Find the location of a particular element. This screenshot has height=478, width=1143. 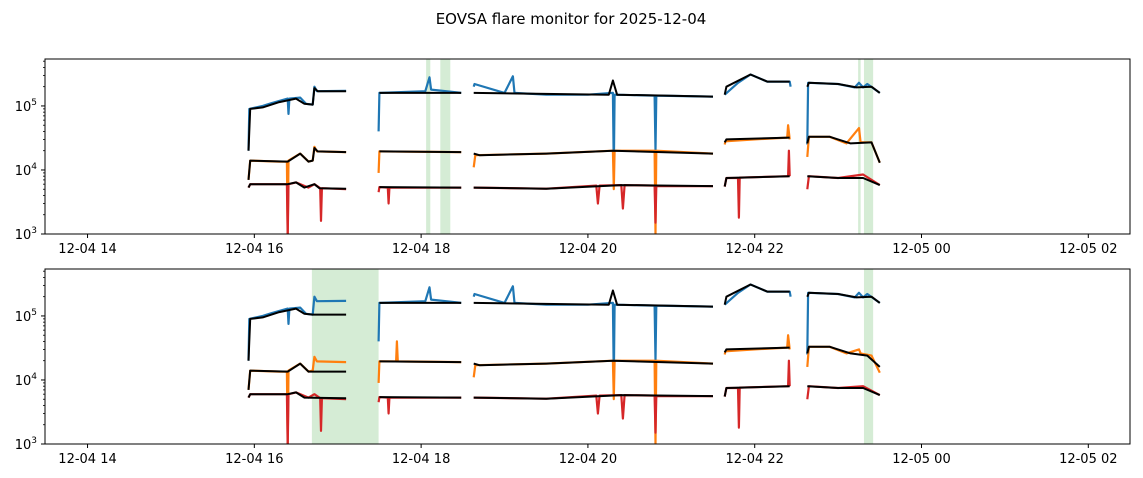

series-blue is located at coordinates (564, 122).